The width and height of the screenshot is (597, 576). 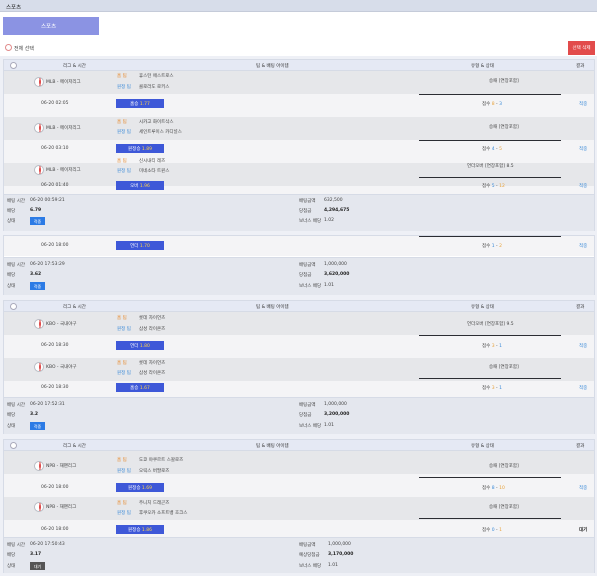 What do you see at coordinates (161, 460) in the screenshot?
I see `home-team: 도쿄 야쿠르트 스왈로즈` at bounding box center [161, 460].